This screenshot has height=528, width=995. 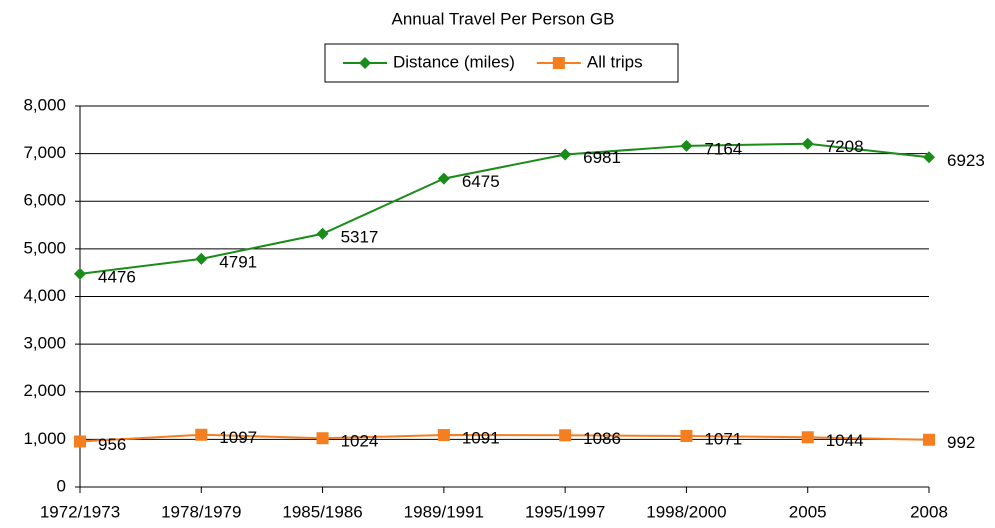 I want to click on y-tick-label: 3,000, so click(x=44, y=343).